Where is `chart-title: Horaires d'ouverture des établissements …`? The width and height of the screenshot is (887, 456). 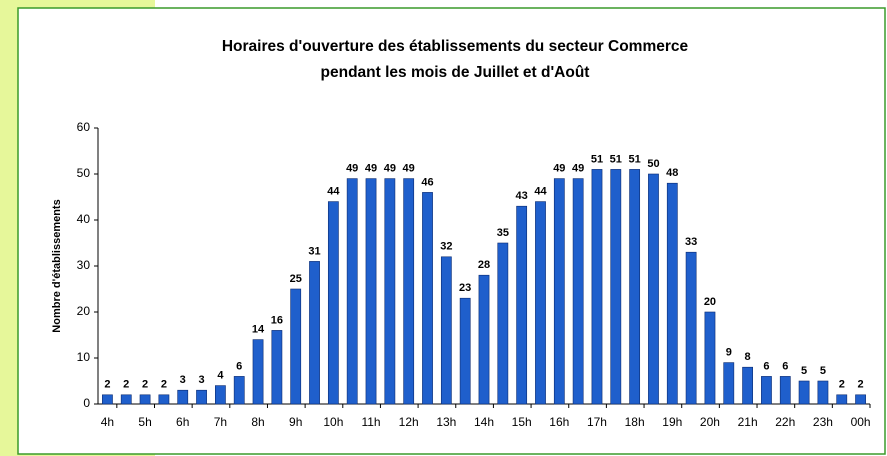
chart-title: Horaires d'ouverture des établissements … is located at coordinates (455, 46).